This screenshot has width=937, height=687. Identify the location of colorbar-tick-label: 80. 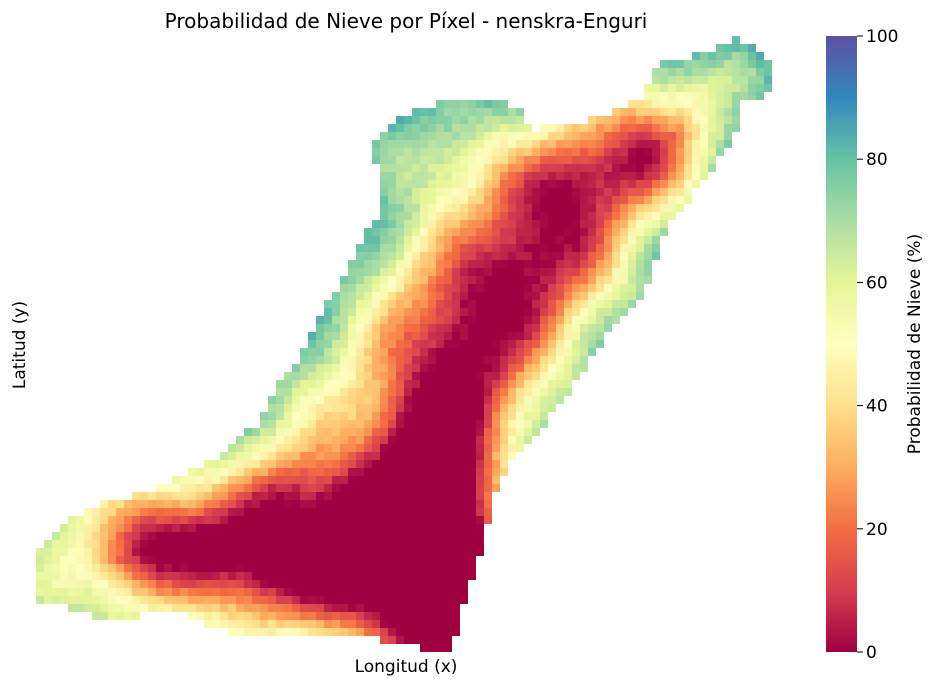
(877, 160).